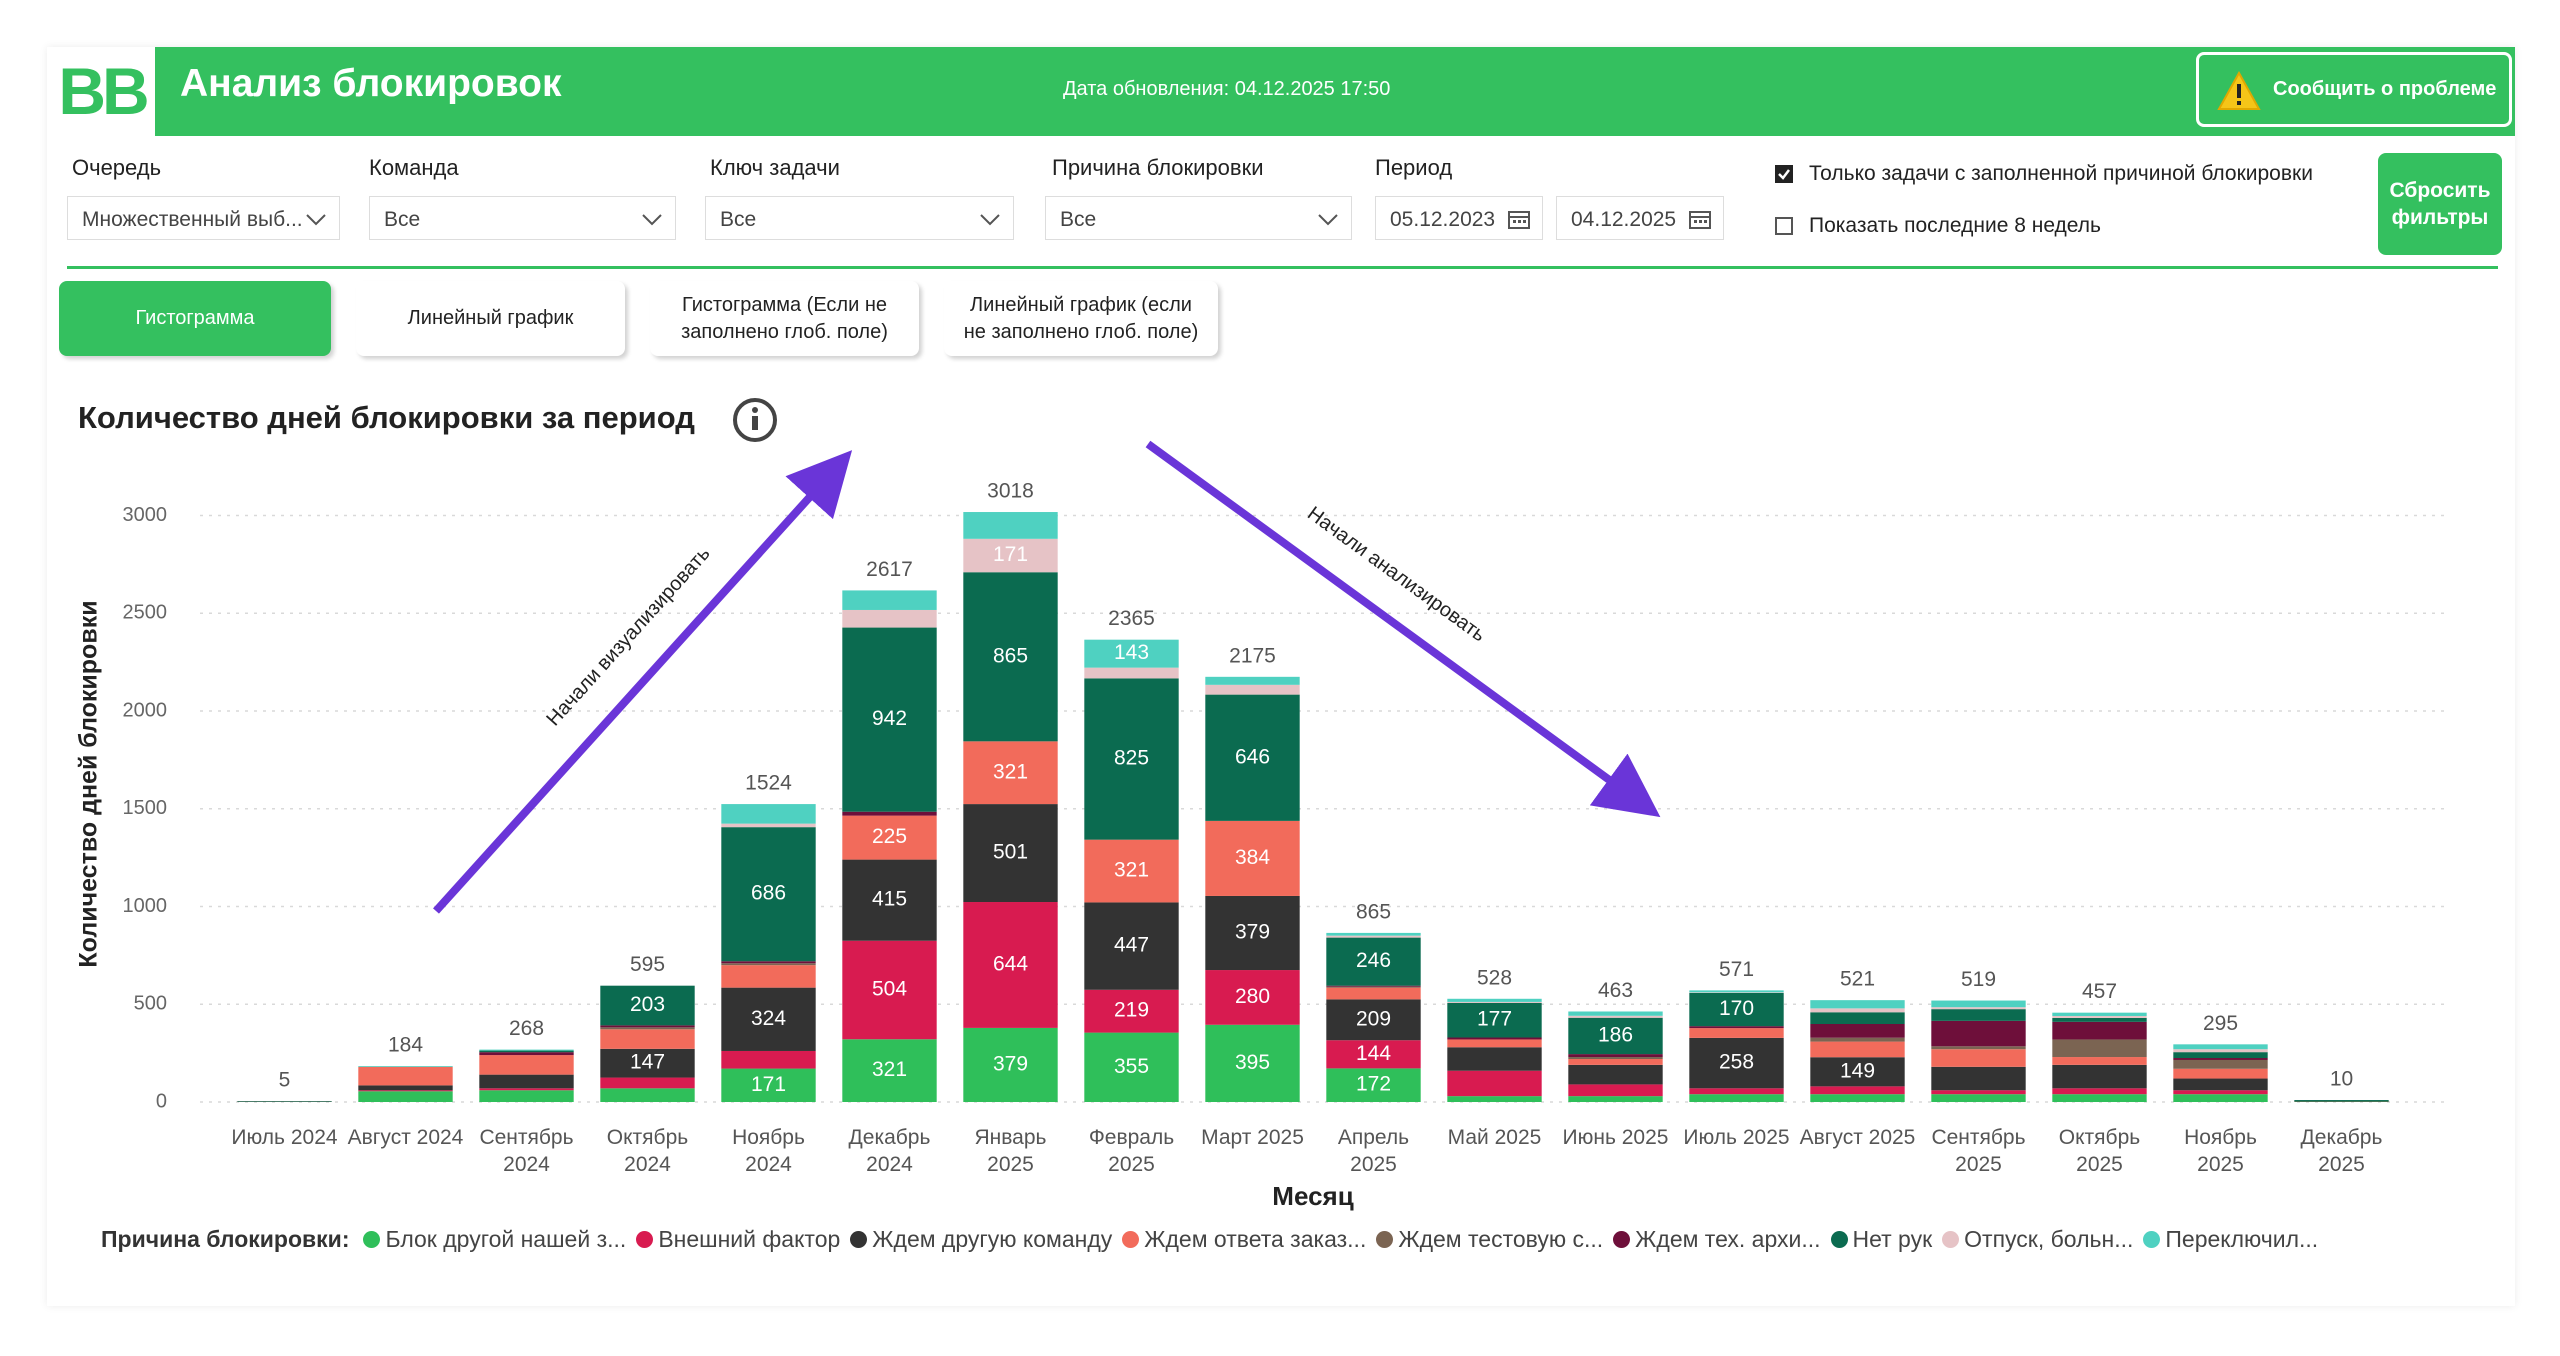 The width and height of the screenshot is (2560, 1356). I want to click on checkbox-box, so click(1784, 226).